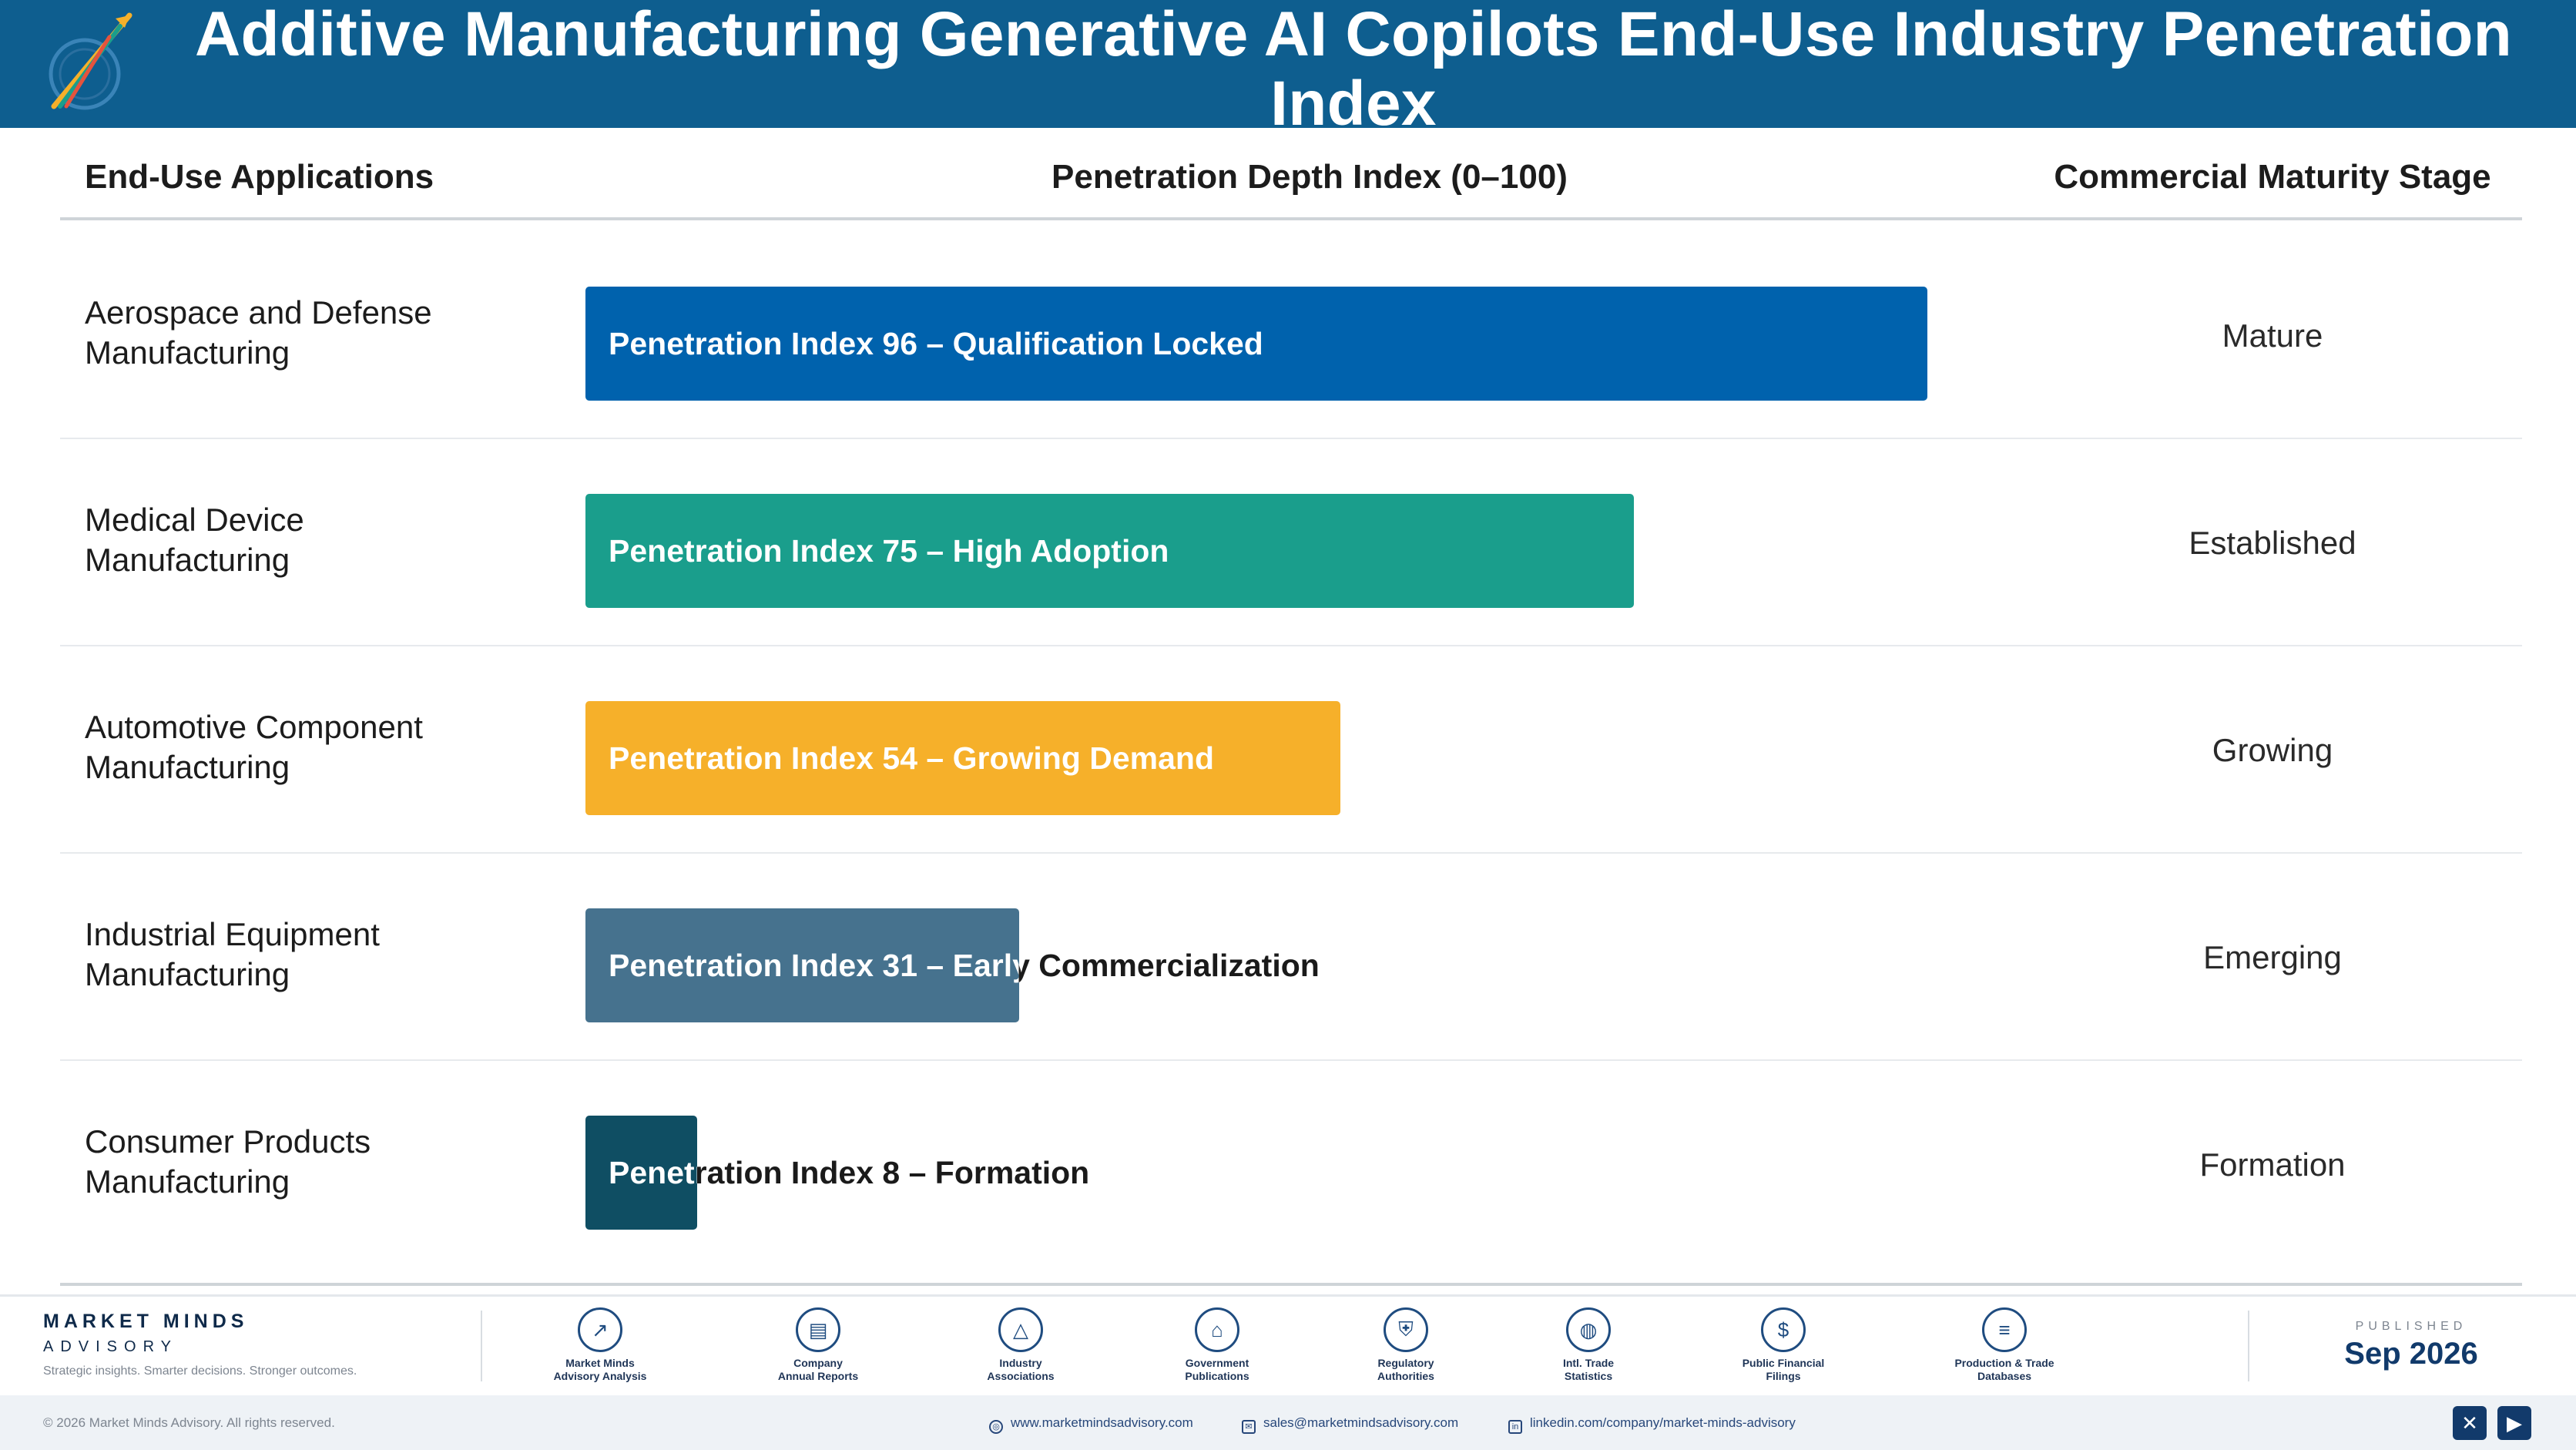 The image size is (2576, 1450). What do you see at coordinates (2514, 1423) in the screenshot?
I see `youtube-social-button: ▶` at bounding box center [2514, 1423].